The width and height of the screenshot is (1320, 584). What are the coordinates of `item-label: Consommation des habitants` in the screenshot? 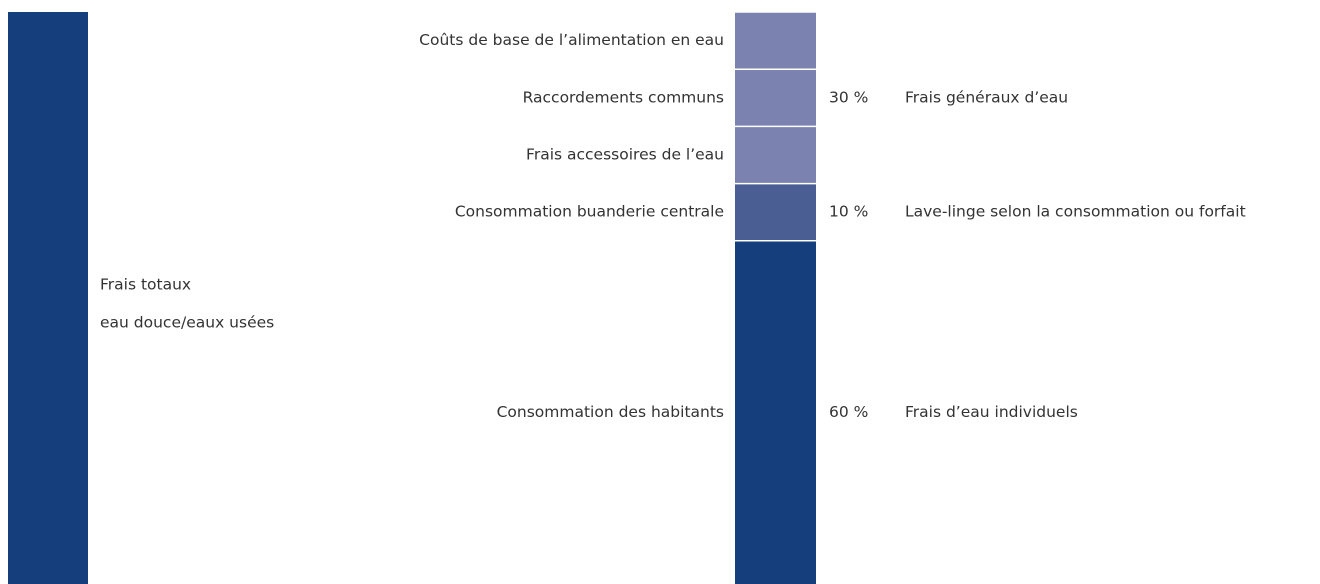 It's located at (610, 412).